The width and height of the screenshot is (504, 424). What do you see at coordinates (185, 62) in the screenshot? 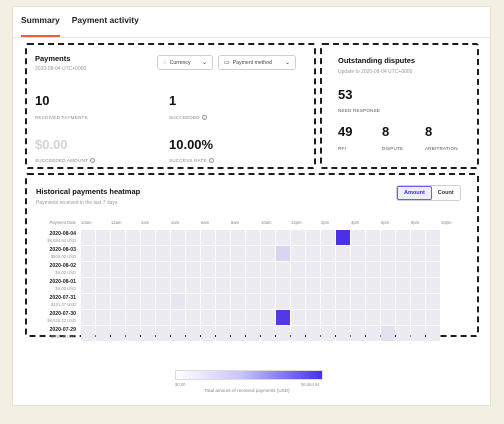
I see `currency-dropdown: ◌ Currency ⌄` at bounding box center [185, 62].